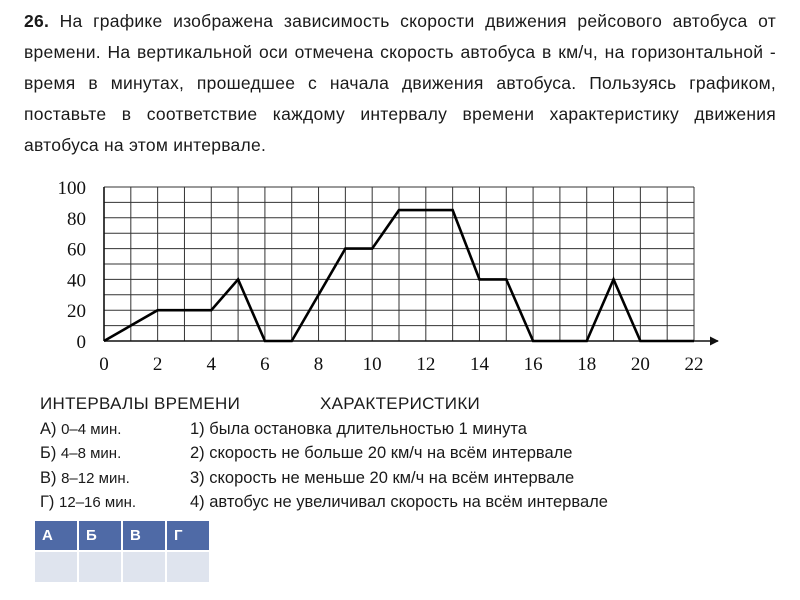 The width and height of the screenshot is (800, 600). I want to click on answer-header-v: В, so click(144, 535).